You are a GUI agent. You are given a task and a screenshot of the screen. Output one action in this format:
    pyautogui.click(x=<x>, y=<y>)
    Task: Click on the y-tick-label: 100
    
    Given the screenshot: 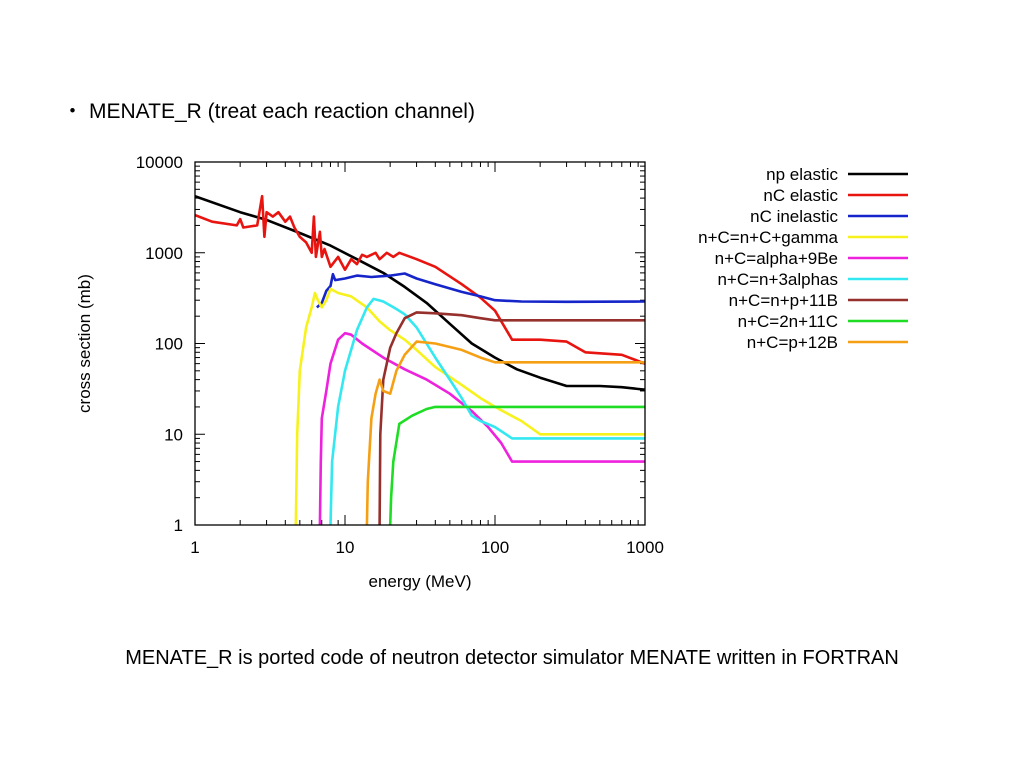 What is the action you would take?
    pyautogui.click(x=169, y=344)
    